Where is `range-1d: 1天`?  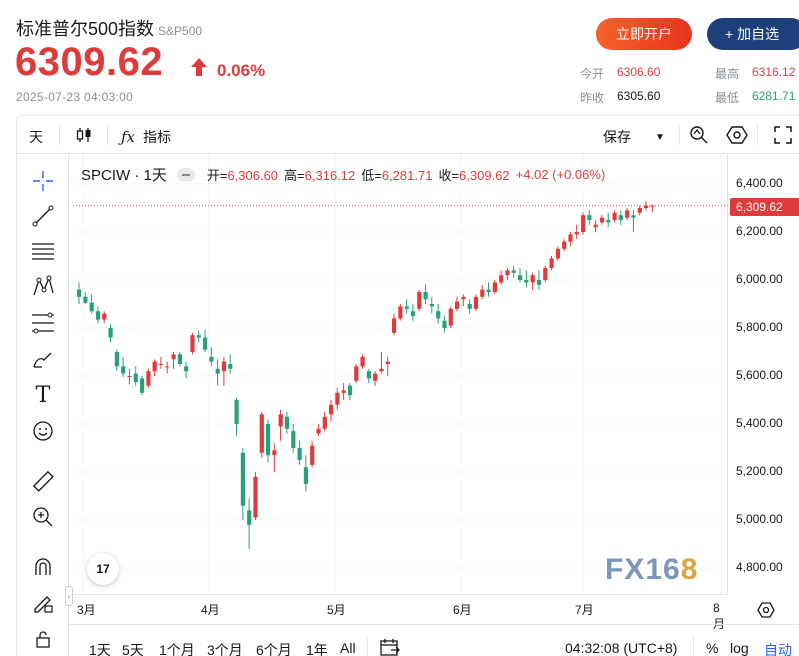 range-1d: 1天 is located at coordinates (100, 649).